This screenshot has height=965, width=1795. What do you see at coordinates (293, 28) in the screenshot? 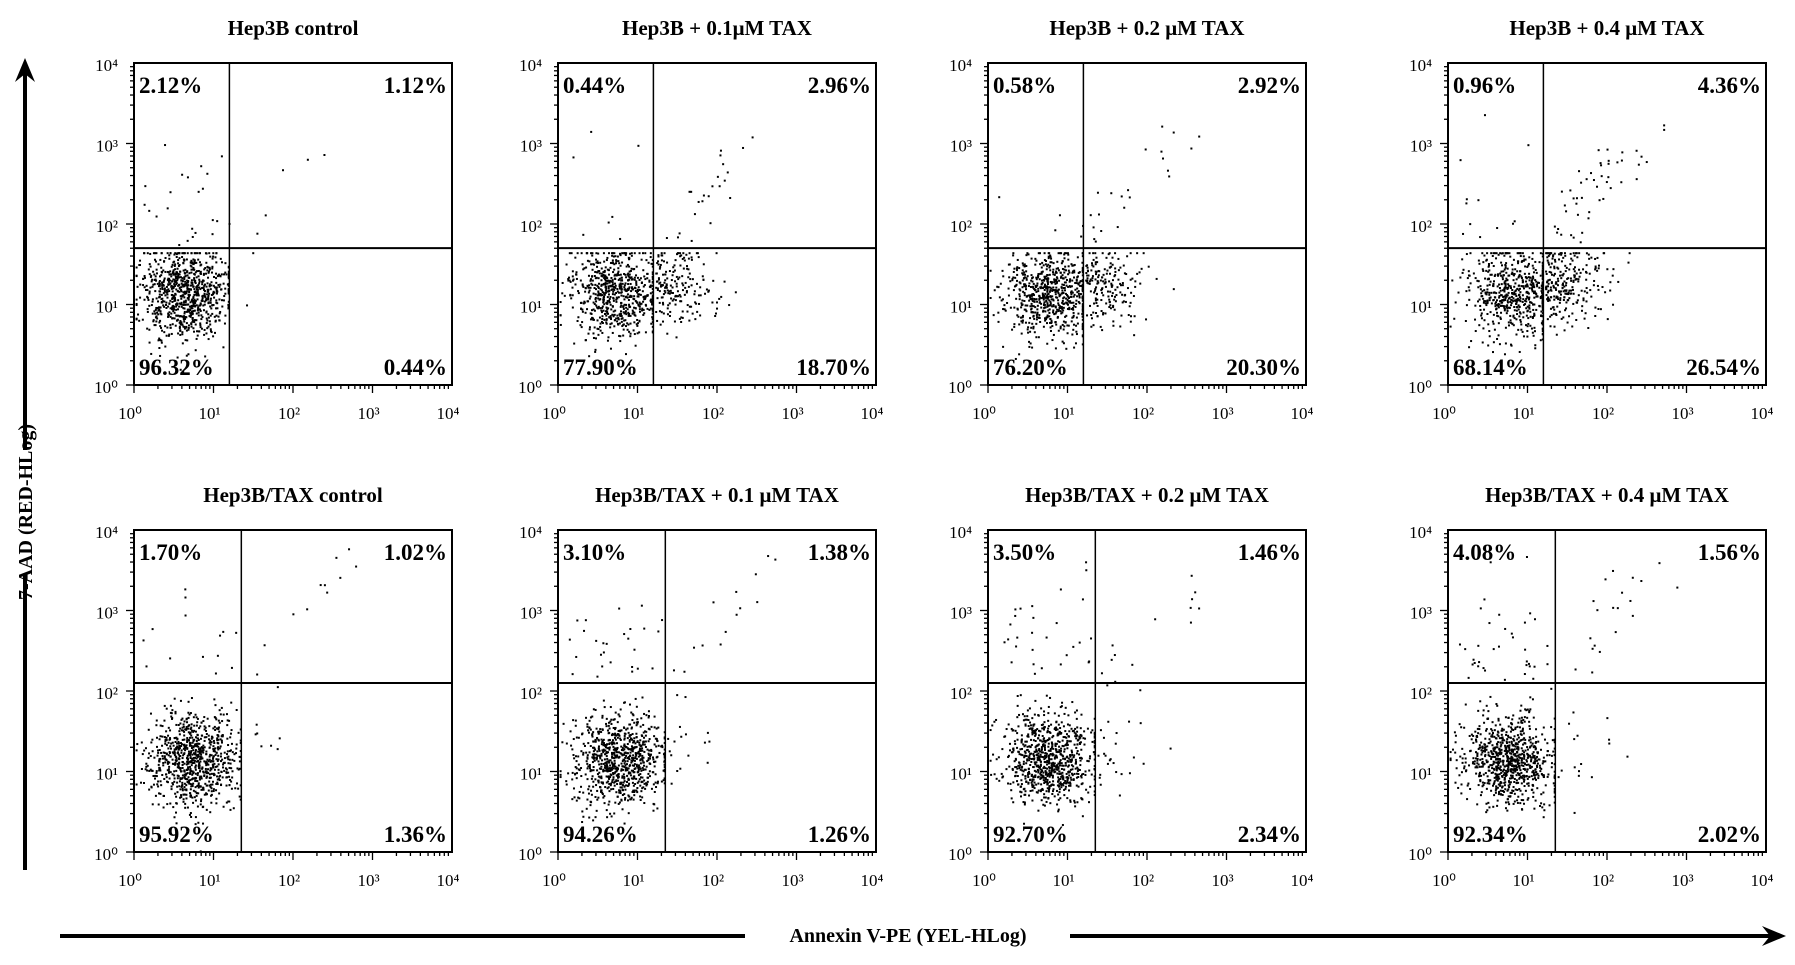
I see `panel-title: Hep3B control` at bounding box center [293, 28].